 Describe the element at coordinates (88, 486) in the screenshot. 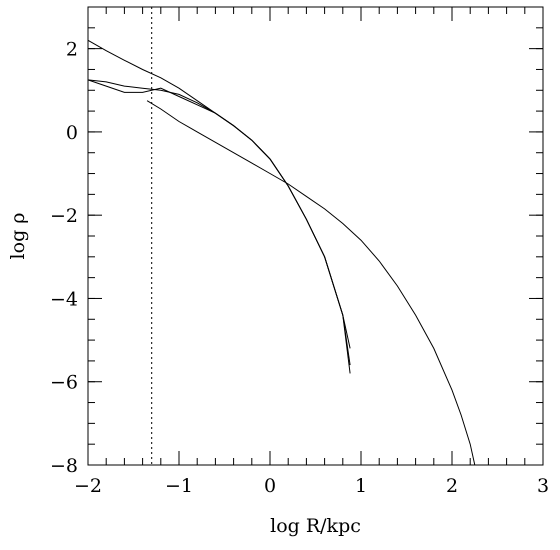

I see `x-tick-label: −2` at that location.